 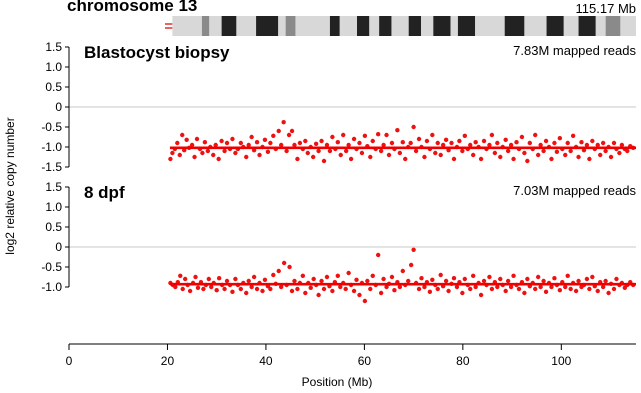 I want to click on y-tick-label: 0.5, so click(x=53, y=227).